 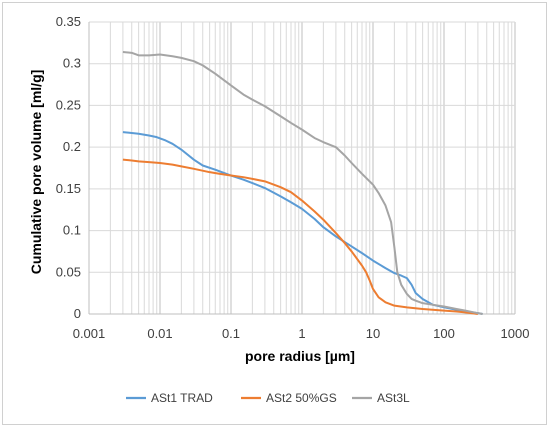 I want to click on legend-entry: ASt2 50%GS, so click(x=301, y=398).